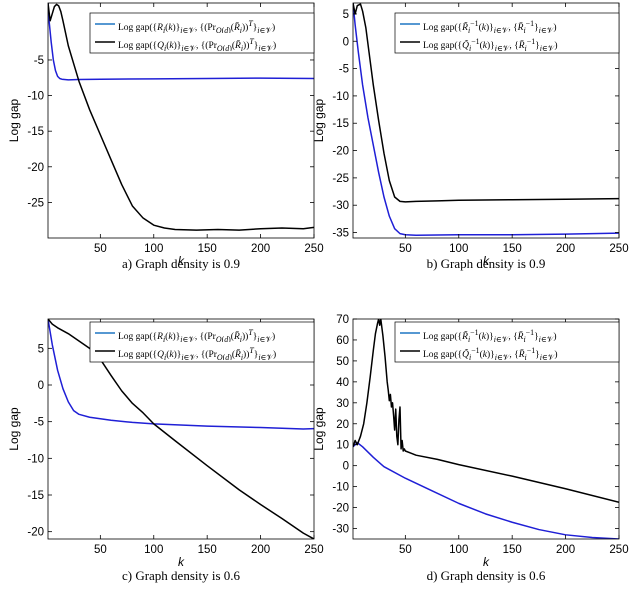 The width and height of the screenshot is (641, 594). I want to click on panel-caption: c) Graph density is 0.6, so click(181, 575).